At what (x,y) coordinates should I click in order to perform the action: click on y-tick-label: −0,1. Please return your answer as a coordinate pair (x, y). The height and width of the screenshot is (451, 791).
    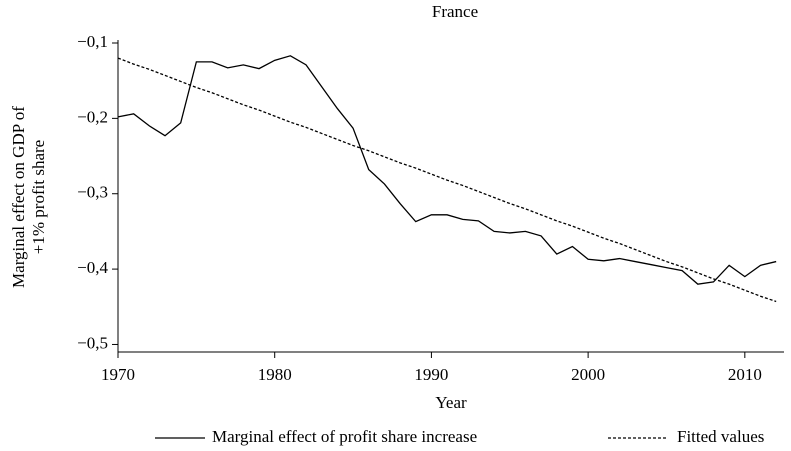
    Looking at the image, I should click on (92, 41).